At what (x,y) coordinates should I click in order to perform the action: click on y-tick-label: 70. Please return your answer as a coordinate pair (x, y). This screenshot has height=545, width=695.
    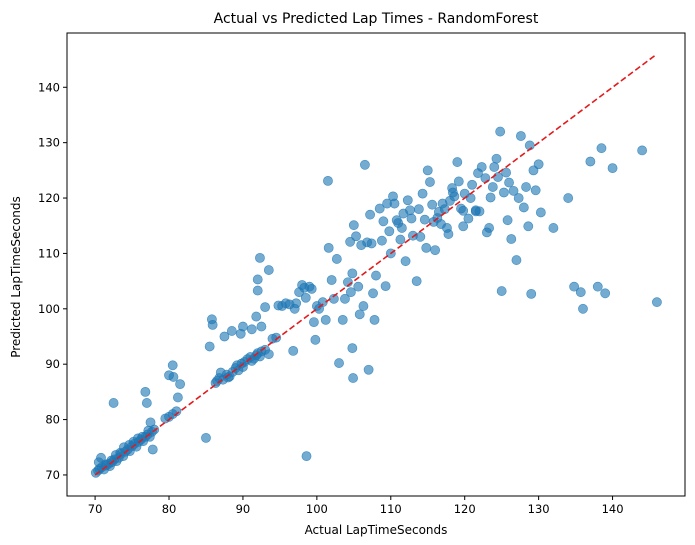
    Looking at the image, I should click on (52, 475).